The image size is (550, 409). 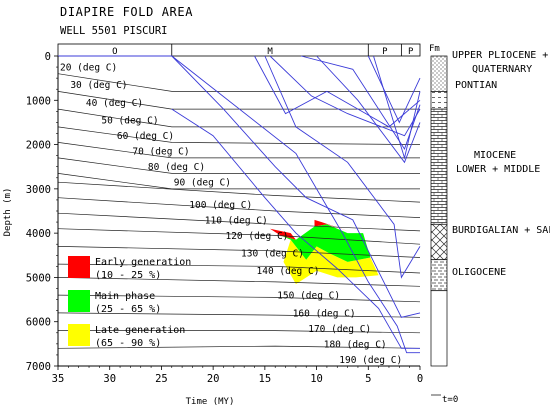 What do you see at coordinates (239, 50) in the screenshot?
I see `period-band` at bounding box center [239, 50].